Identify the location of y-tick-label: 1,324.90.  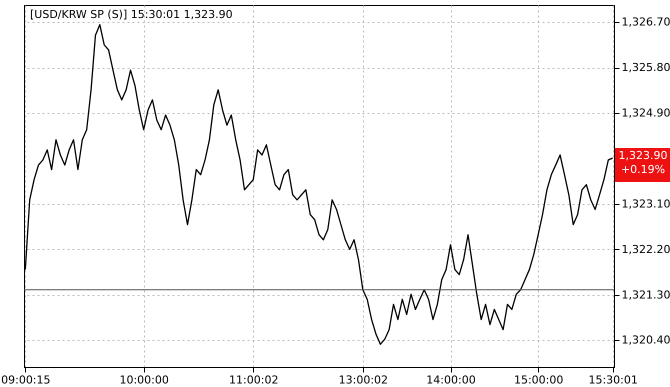
(646, 113).